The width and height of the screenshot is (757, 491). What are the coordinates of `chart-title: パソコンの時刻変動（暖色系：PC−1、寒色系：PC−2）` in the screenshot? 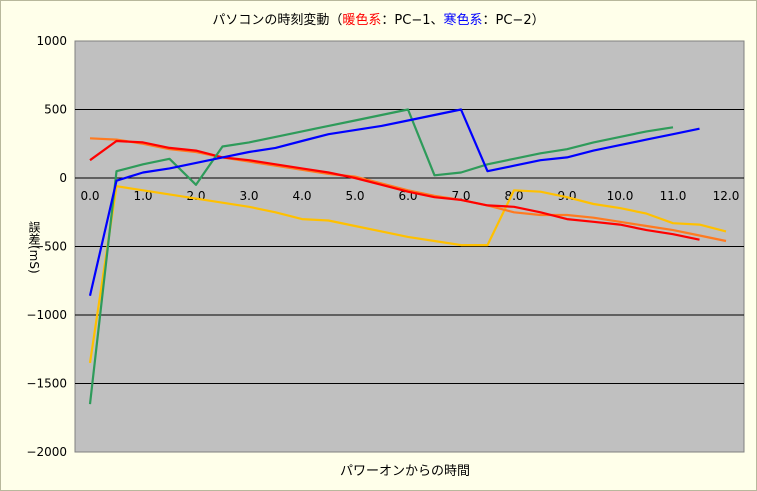 It's located at (378, 18).